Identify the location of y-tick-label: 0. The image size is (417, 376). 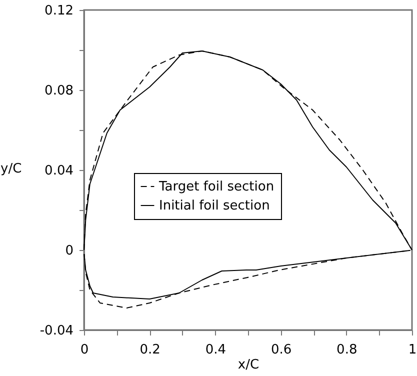
(69, 251).